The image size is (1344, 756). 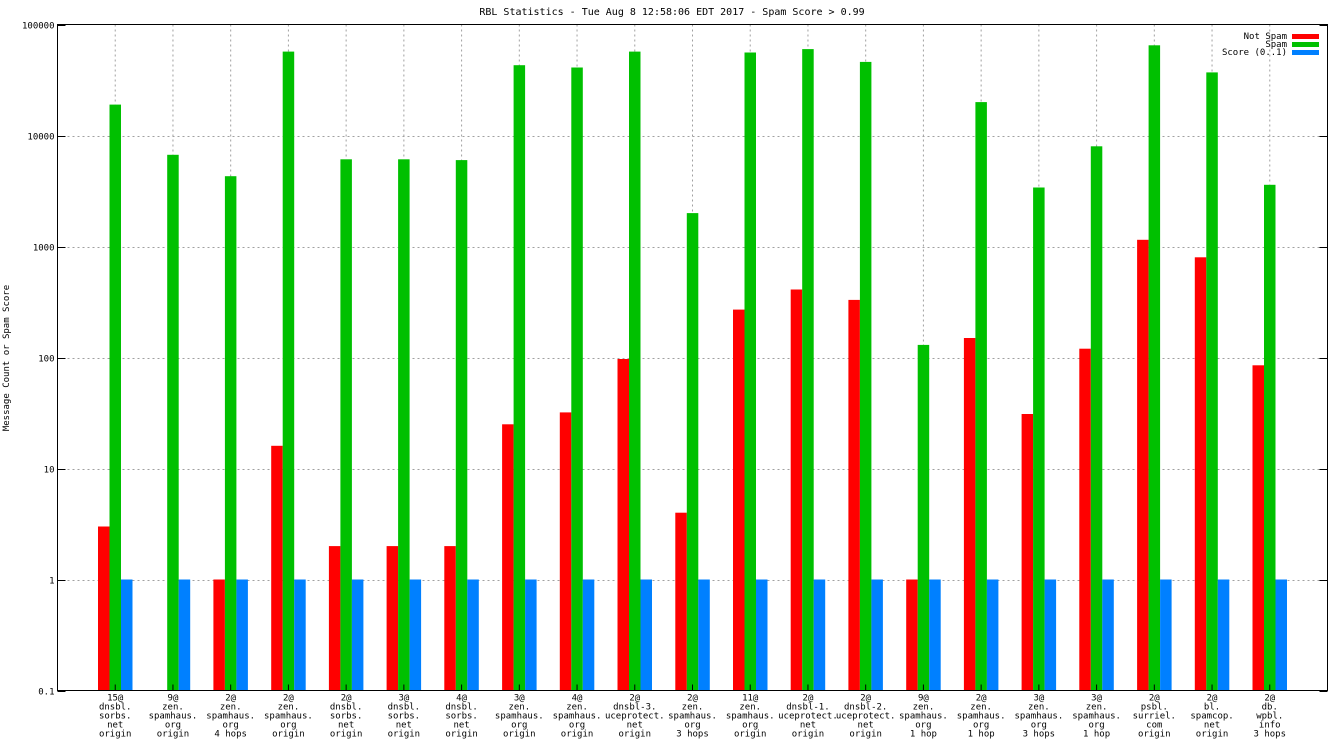 What do you see at coordinates (49, 471) in the screenshot?
I see `y-tick-label: 10` at bounding box center [49, 471].